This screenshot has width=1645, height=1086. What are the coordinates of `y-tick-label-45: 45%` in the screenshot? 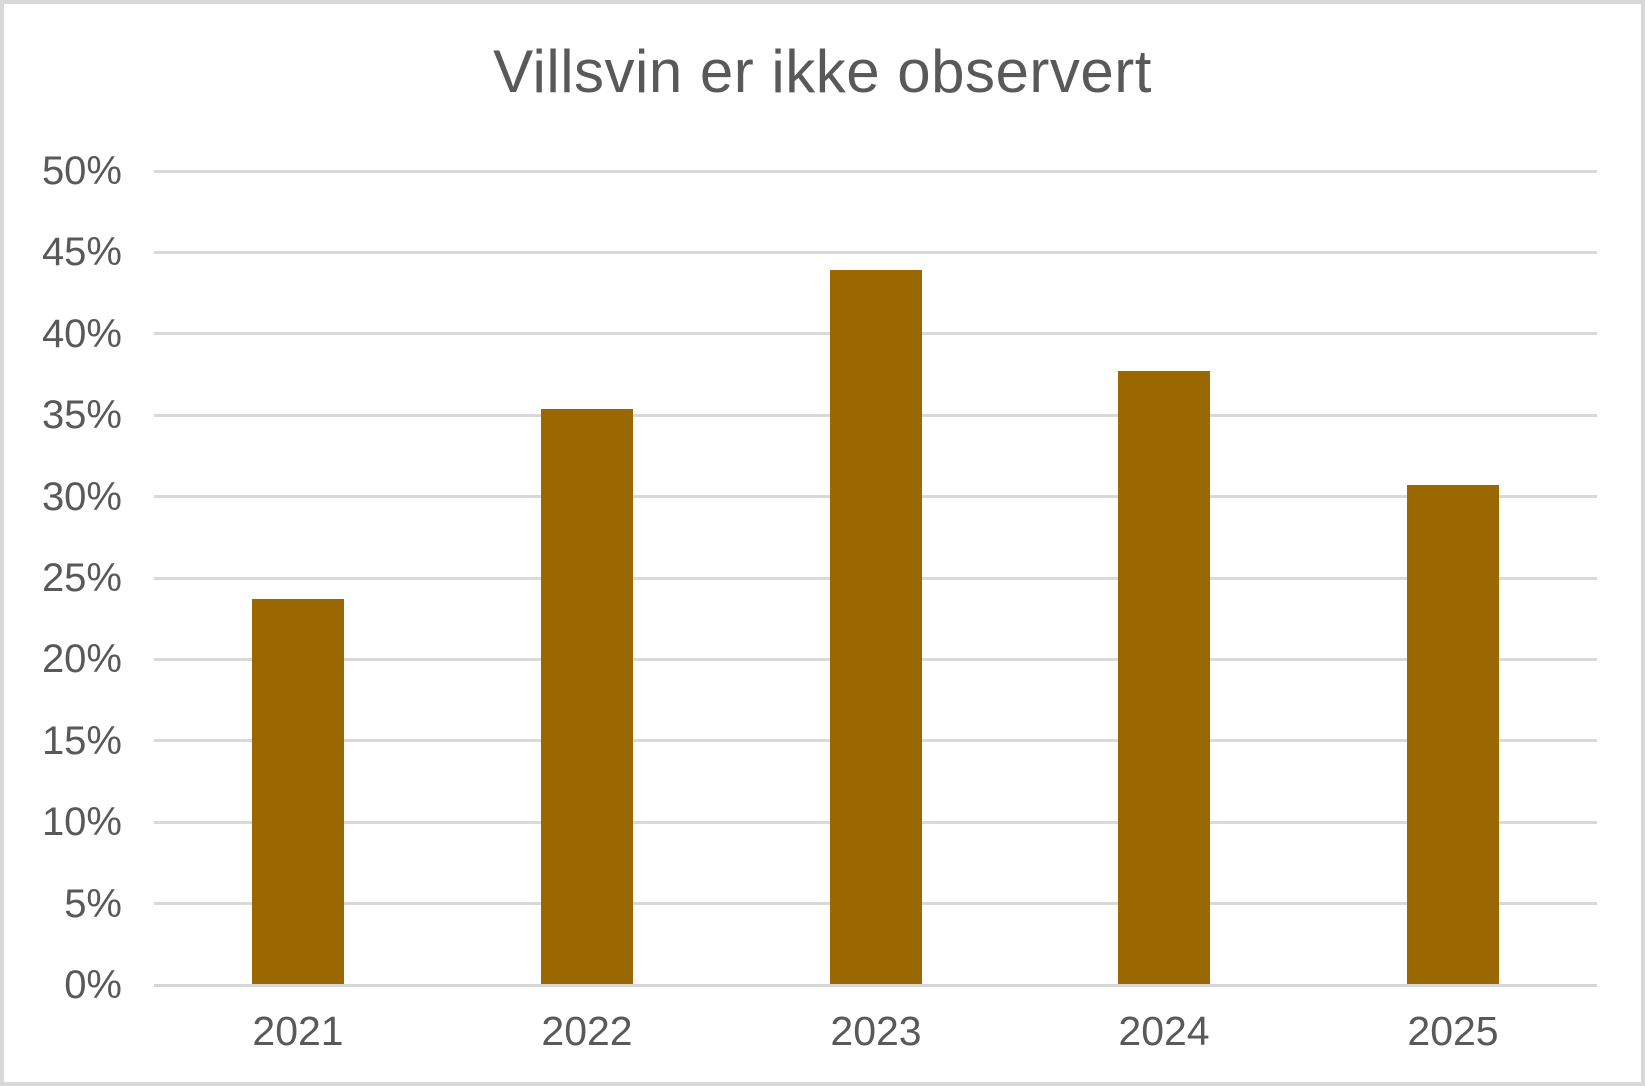 It's located at (81, 252).